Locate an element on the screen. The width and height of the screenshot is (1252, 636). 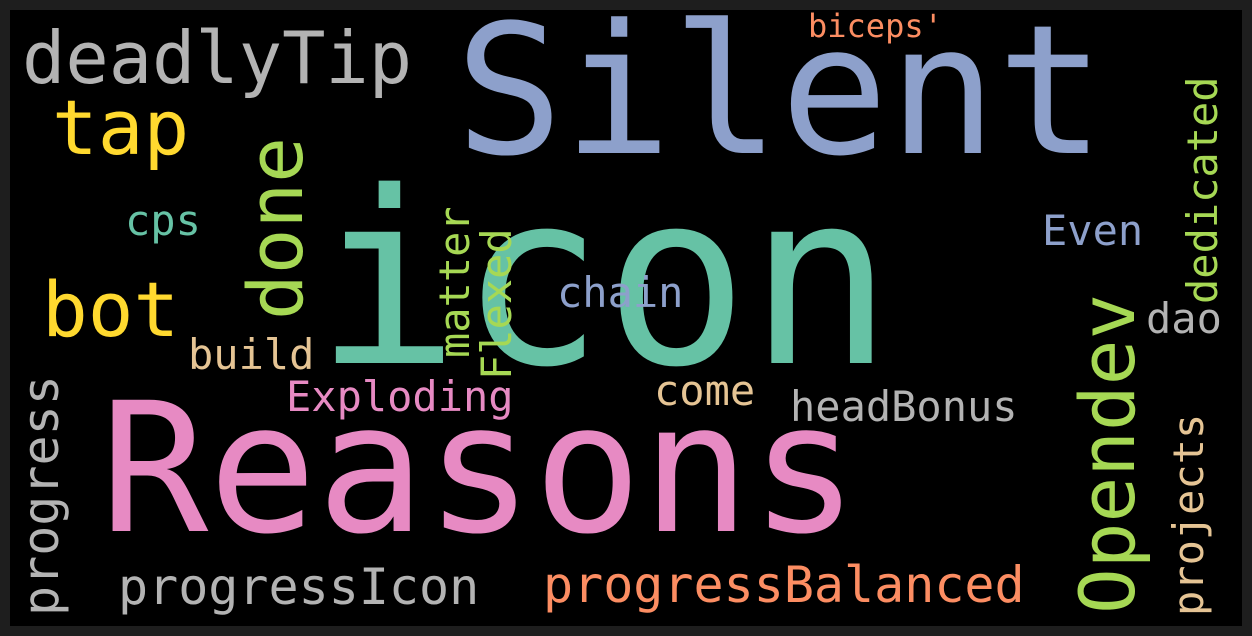
word-cps: cps is located at coordinates (163, 220).